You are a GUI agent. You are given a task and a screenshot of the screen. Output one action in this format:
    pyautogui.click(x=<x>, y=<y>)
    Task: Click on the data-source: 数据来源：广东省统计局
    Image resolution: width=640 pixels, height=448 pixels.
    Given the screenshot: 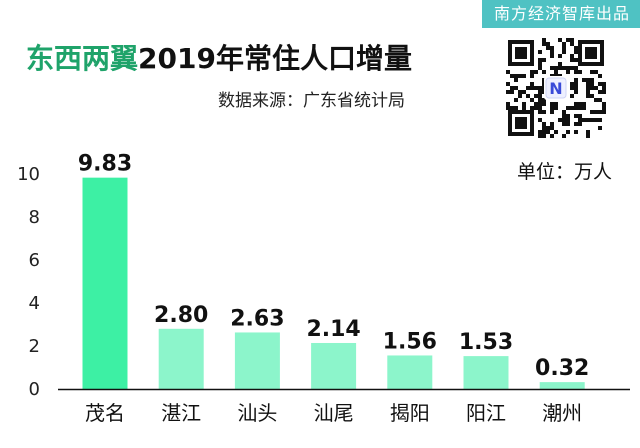 What is the action you would take?
    pyautogui.click(x=311, y=101)
    